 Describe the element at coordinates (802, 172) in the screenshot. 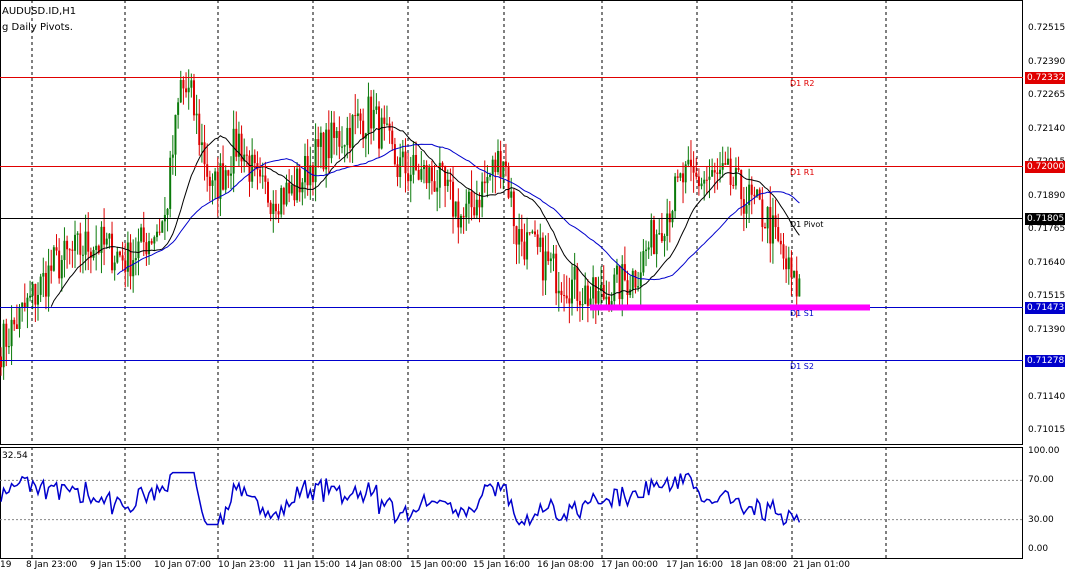

I see `pivot-level-label: D1 R1` at that location.